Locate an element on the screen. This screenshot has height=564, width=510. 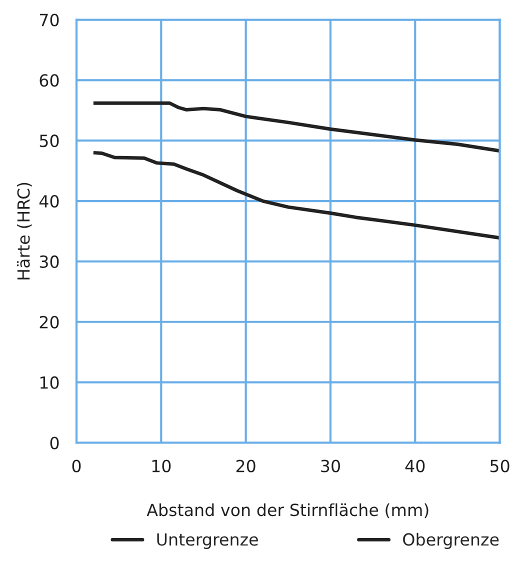
legend-label: Untergrenze is located at coordinates (207, 541).